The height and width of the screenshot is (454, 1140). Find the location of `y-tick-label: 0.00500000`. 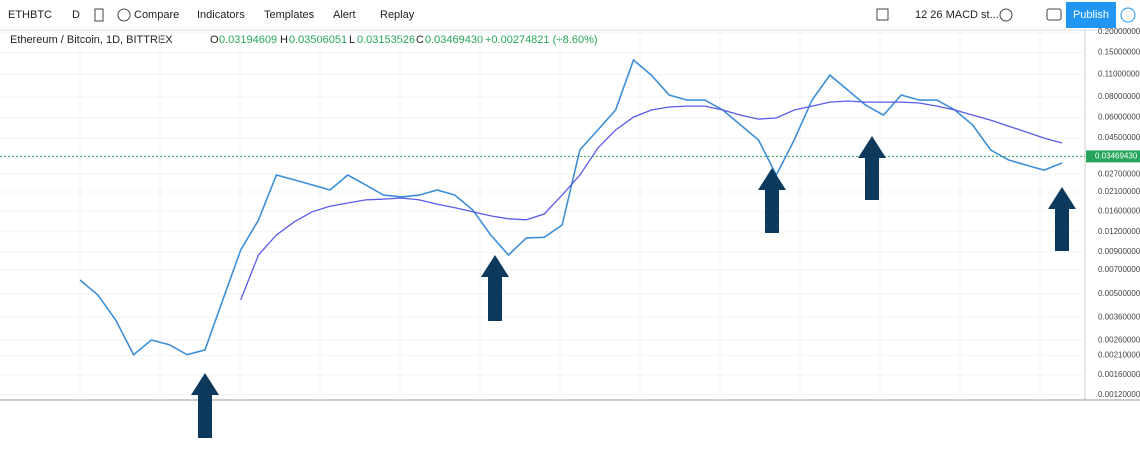

y-tick-label: 0.00500000 is located at coordinates (1119, 293).